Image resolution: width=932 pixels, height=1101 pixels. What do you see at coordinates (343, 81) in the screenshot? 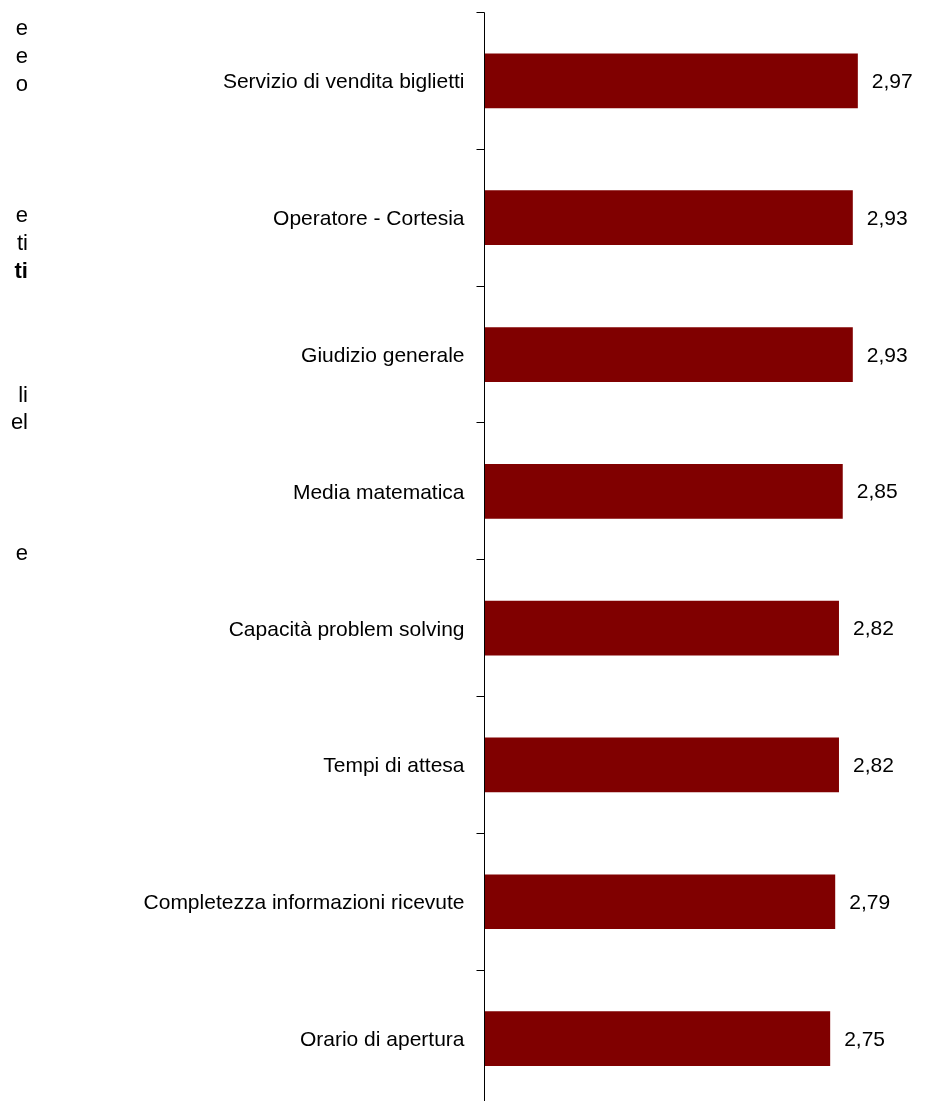
I see `y-tick-label: Servizio di vendita biglietti` at bounding box center [343, 81].